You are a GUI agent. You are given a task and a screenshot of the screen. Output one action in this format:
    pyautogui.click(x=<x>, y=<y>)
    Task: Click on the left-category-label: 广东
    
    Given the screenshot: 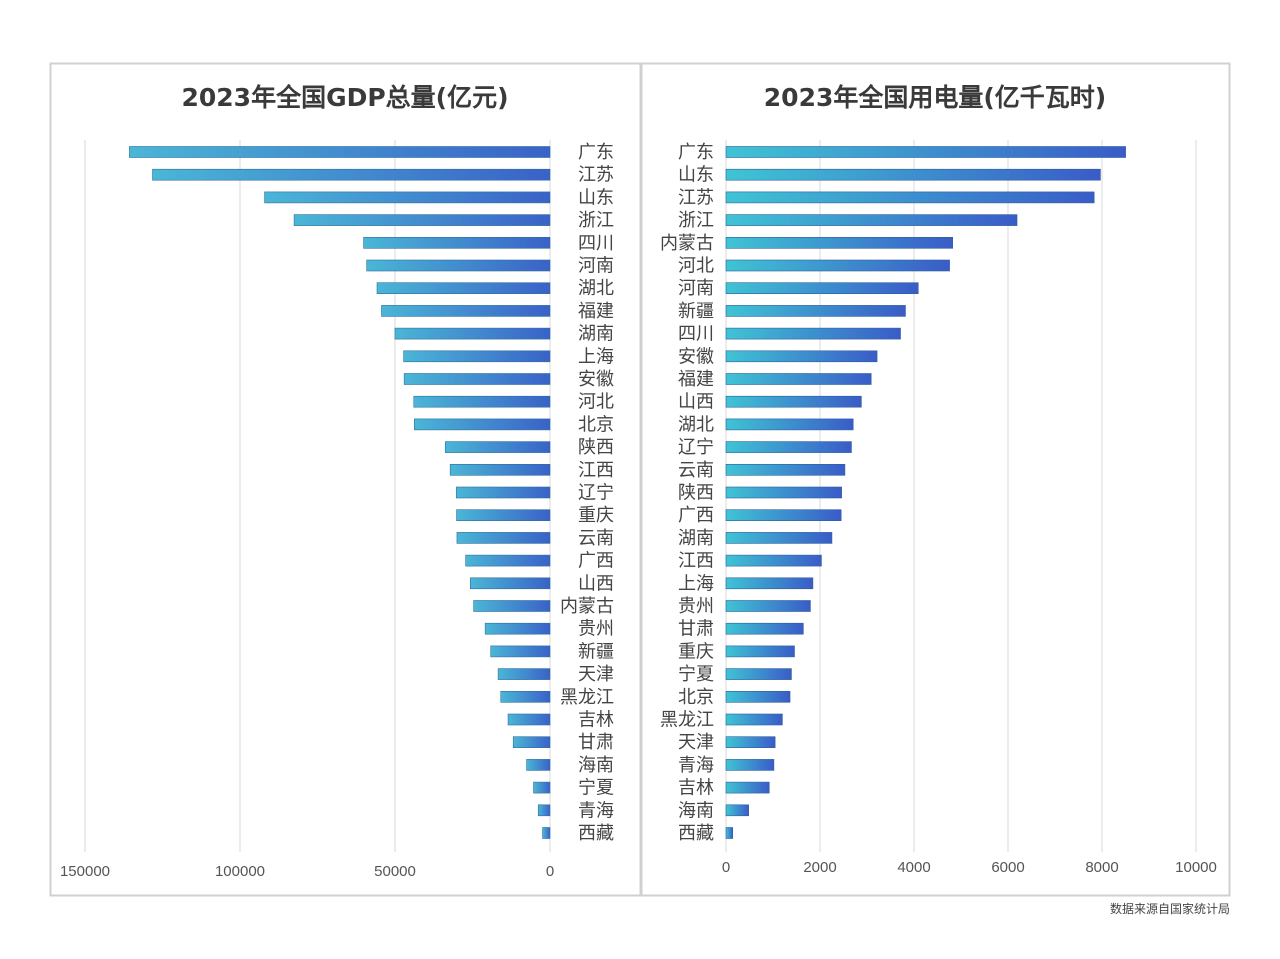 What is the action you would take?
    pyautogui.click(x=596, y=152)
    